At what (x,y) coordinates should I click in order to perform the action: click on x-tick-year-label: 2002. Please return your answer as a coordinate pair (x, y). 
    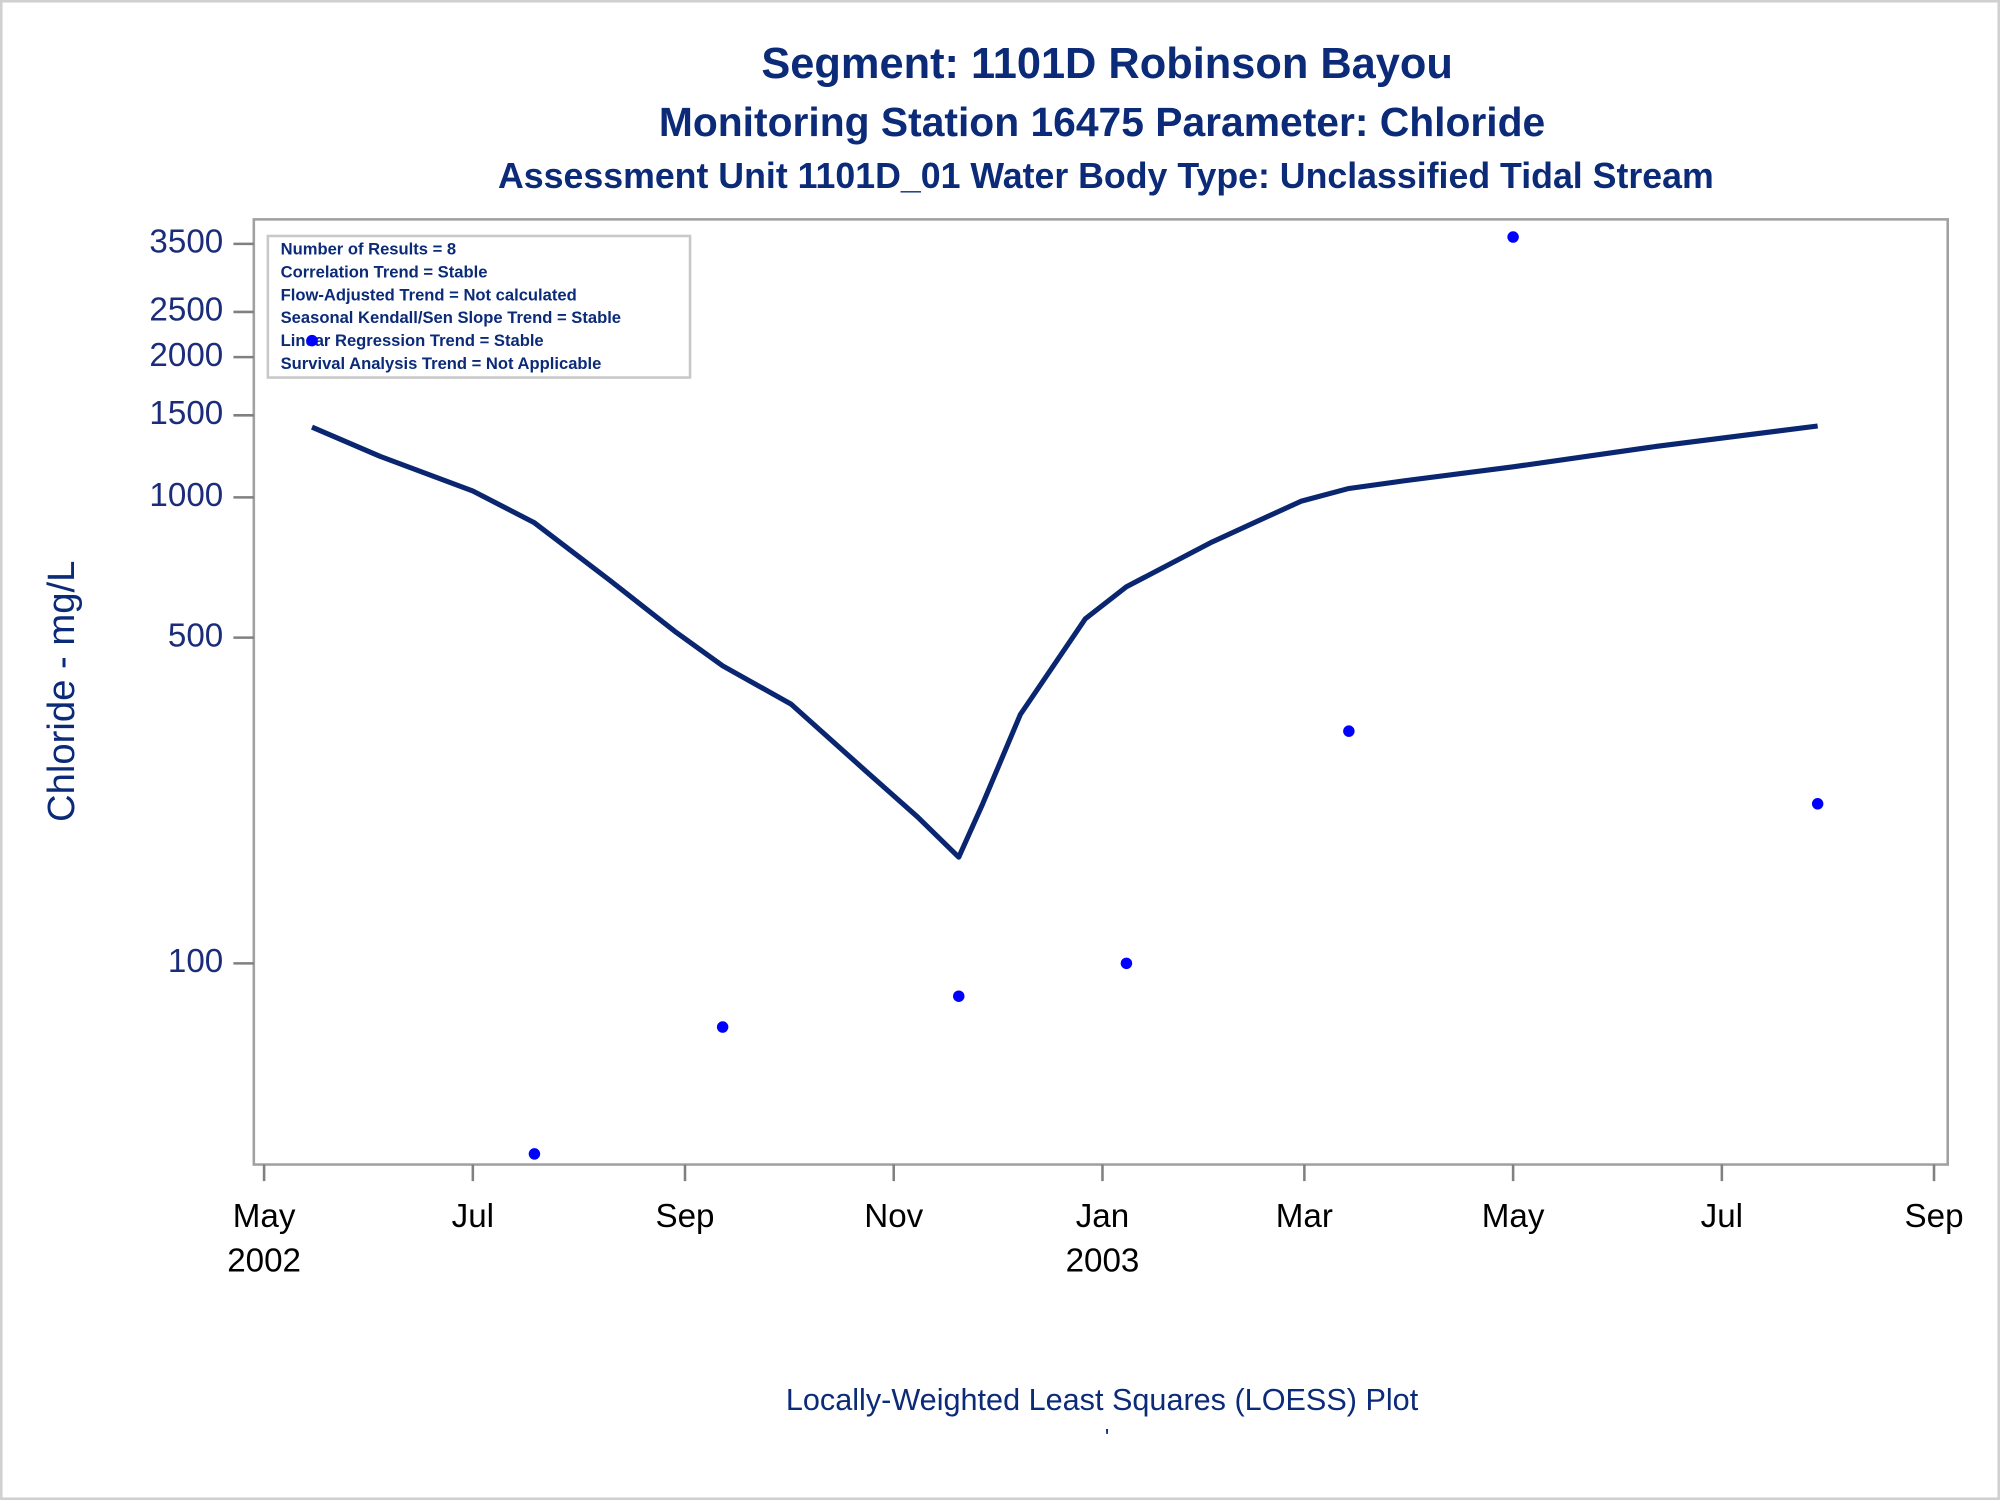
    Looking at the image, I should click on (264, 1261).